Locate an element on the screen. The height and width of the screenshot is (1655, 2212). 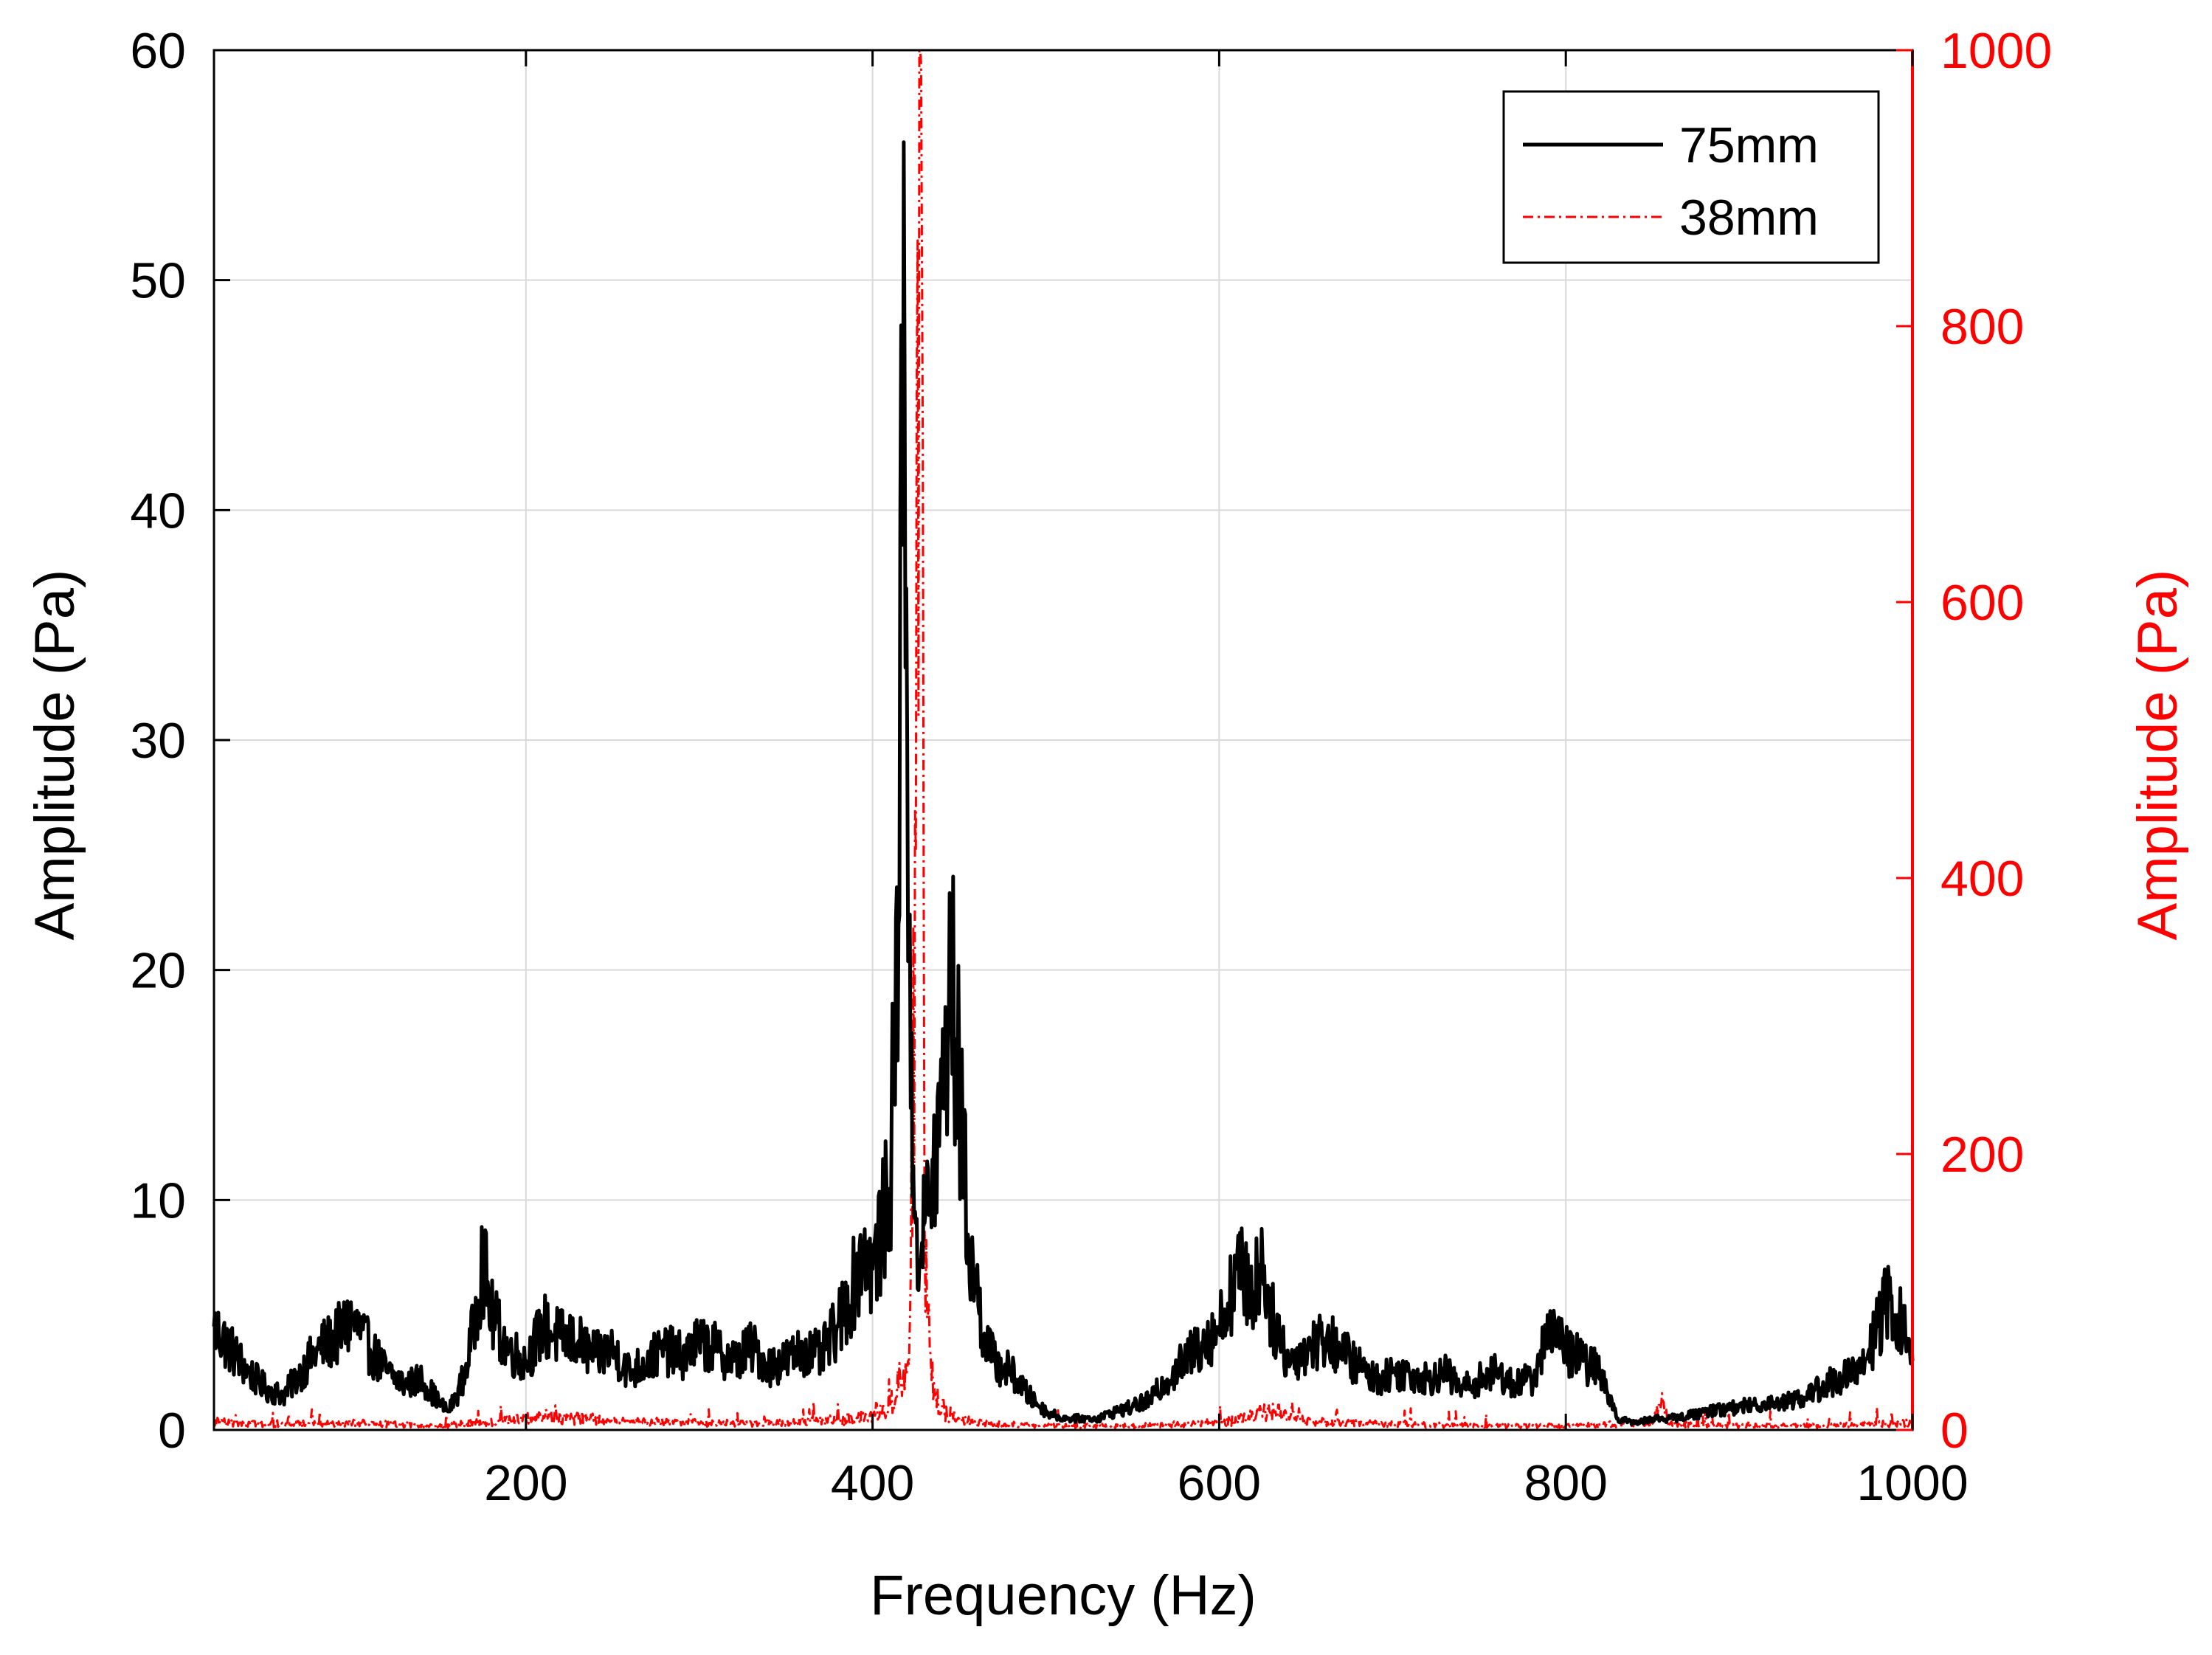
x-tick-label: 800 is located at coordinates (1565, 1483).